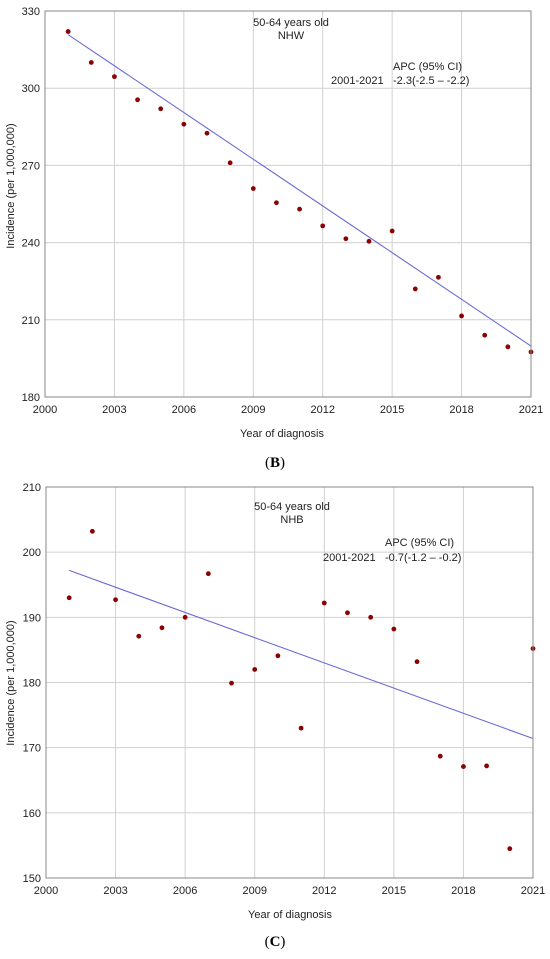 This screenshot has height=959, width=550. What do you see at coordinates (282, 434) in the screenshot?
I see `x-axis-label-b: Year of diagnosis` at bounding box center [282, 434].